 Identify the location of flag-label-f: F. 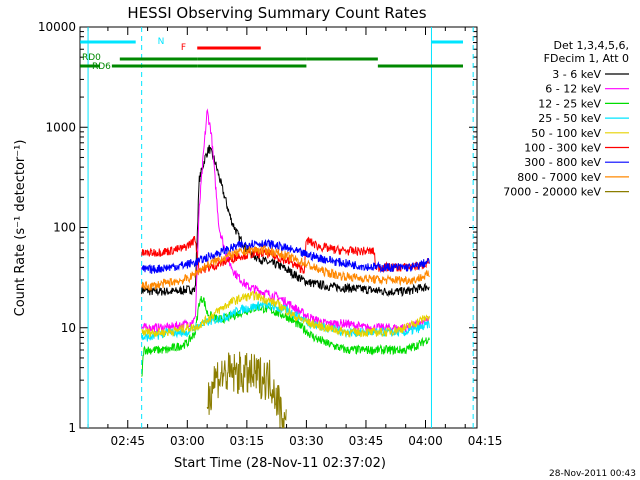
(183, 48).